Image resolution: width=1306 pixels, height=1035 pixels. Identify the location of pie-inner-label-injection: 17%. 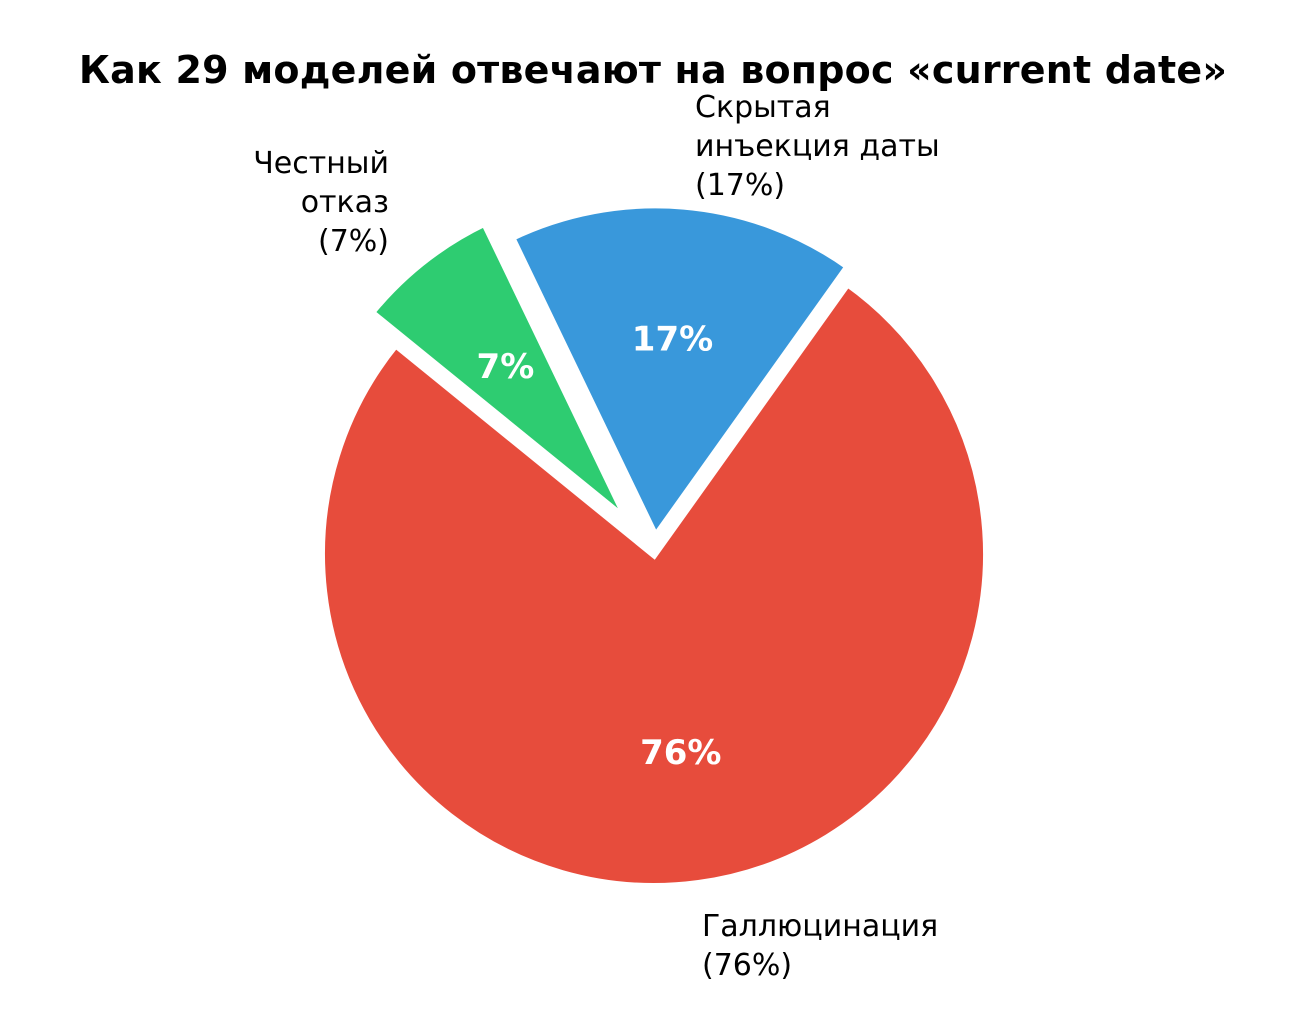
(672, 339).